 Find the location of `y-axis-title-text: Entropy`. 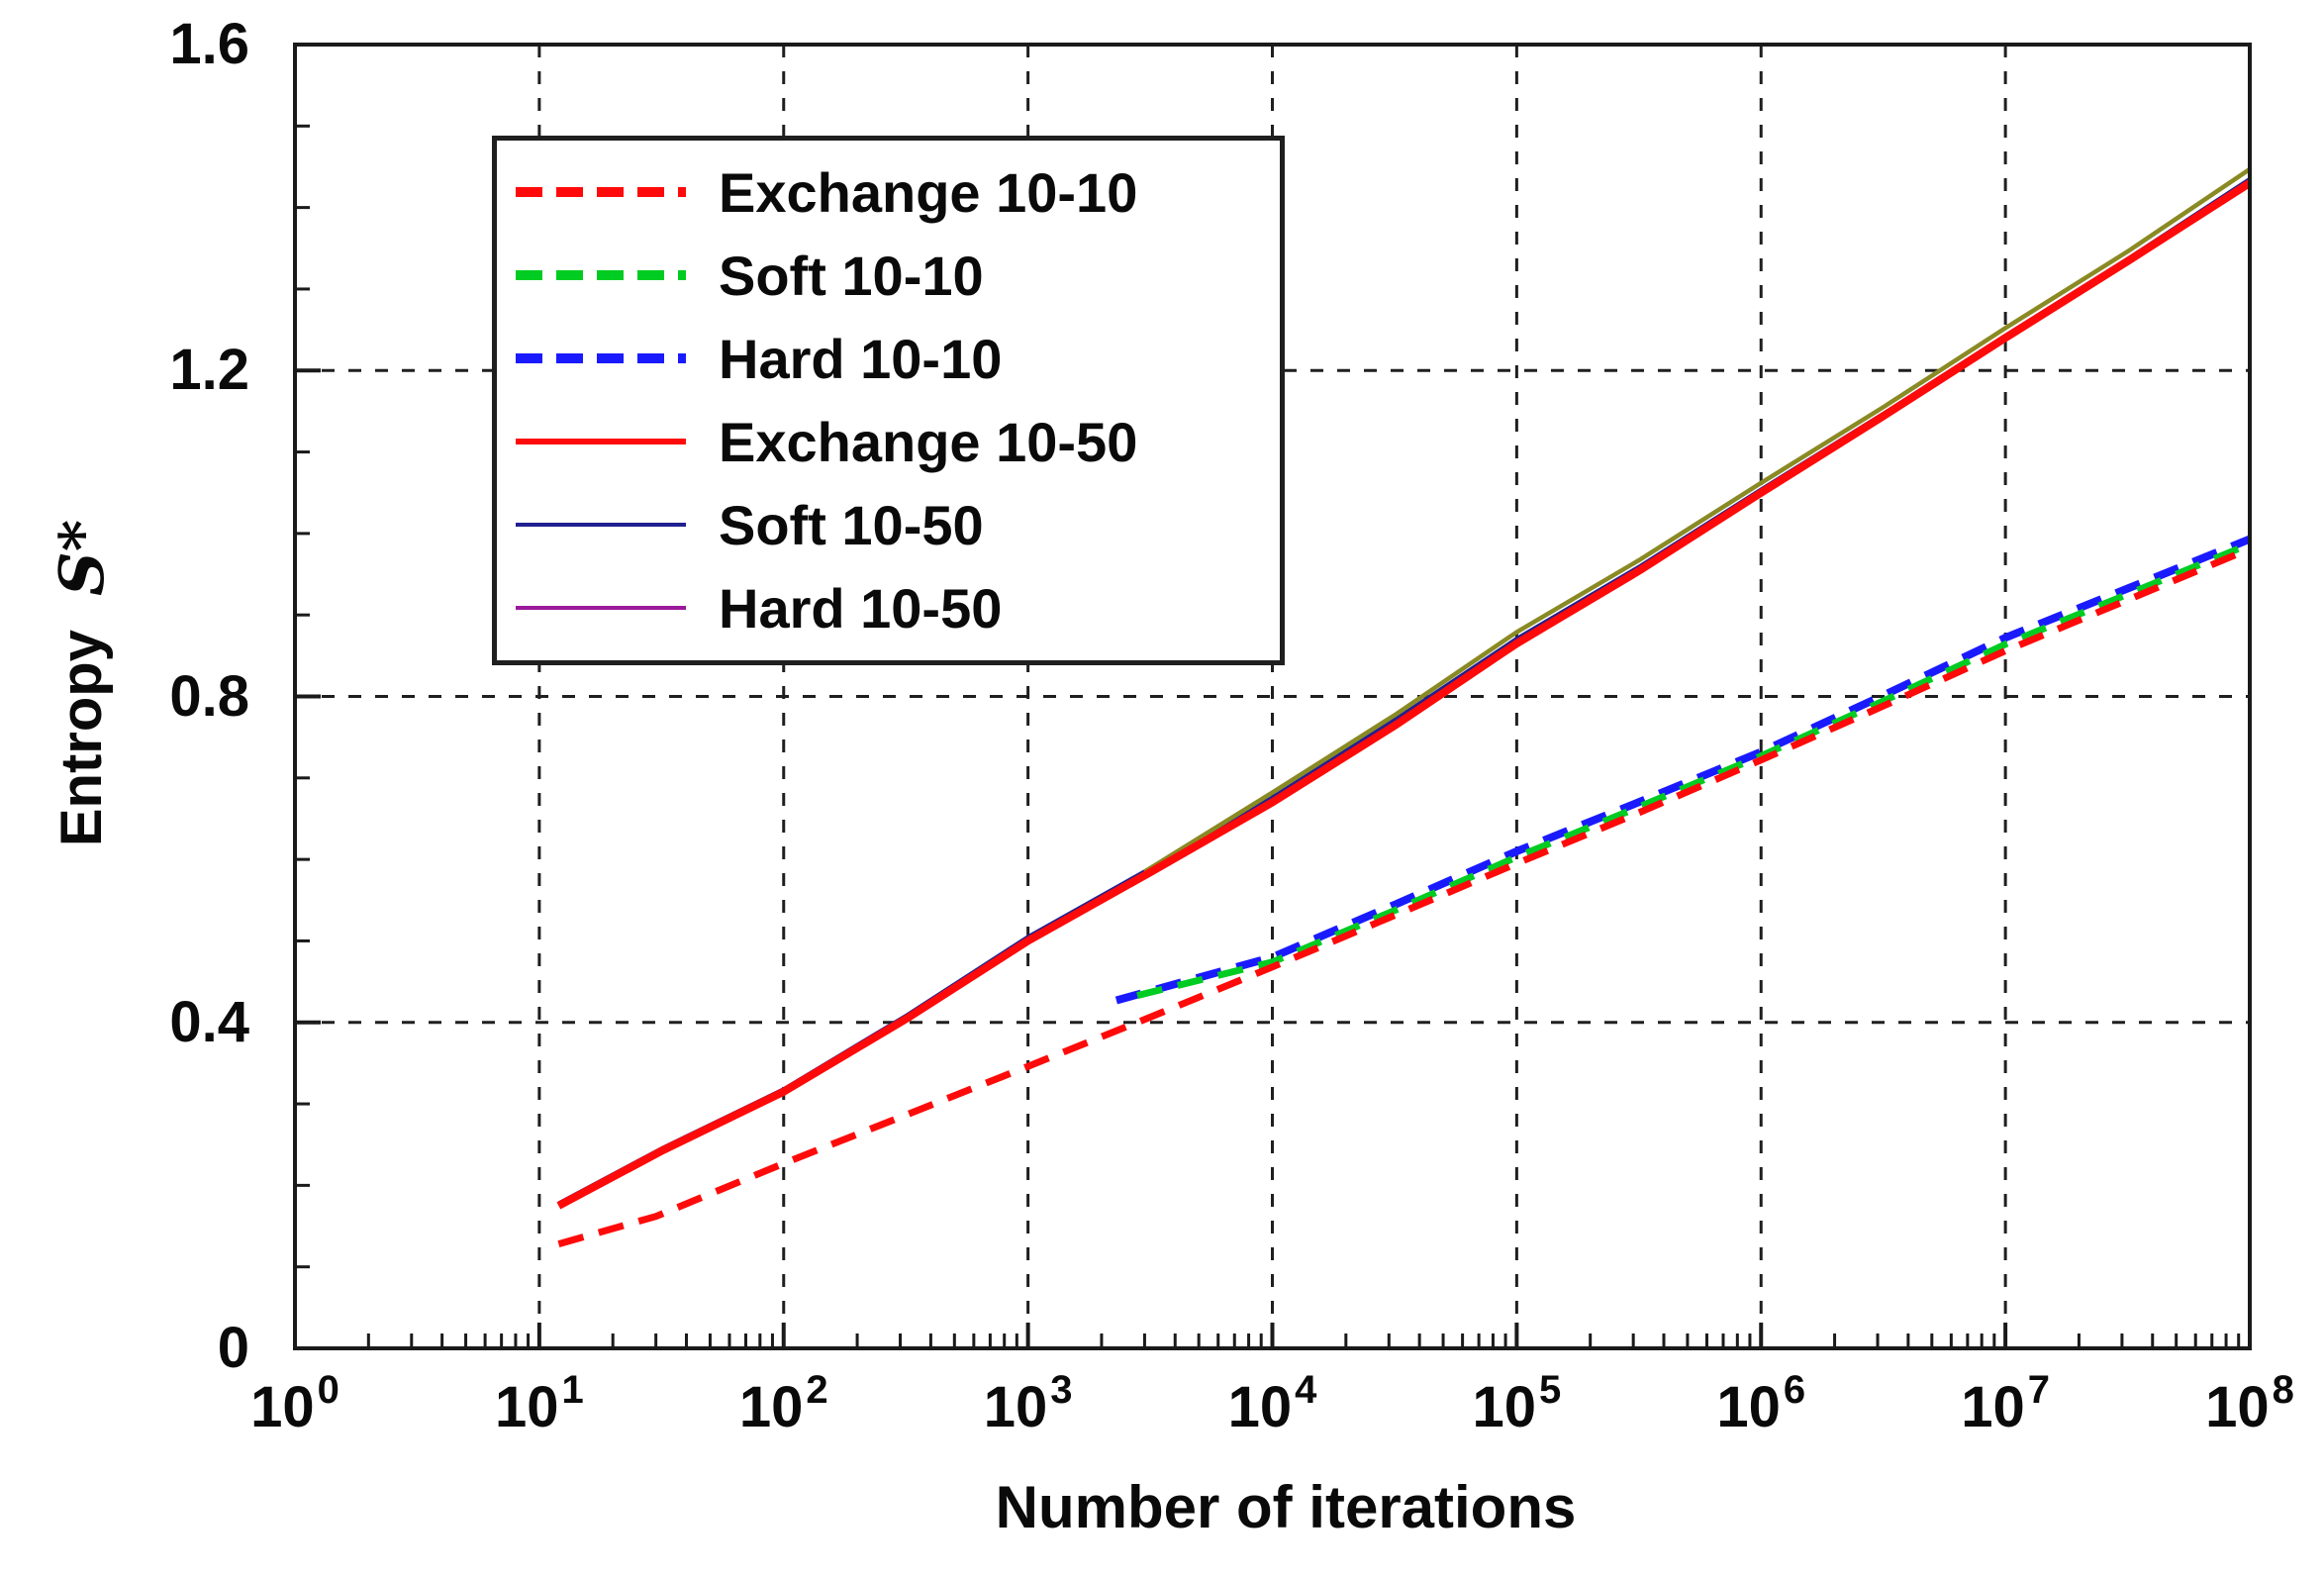

y-axis-title-text: Entropy is located at coordinates (81, 738).